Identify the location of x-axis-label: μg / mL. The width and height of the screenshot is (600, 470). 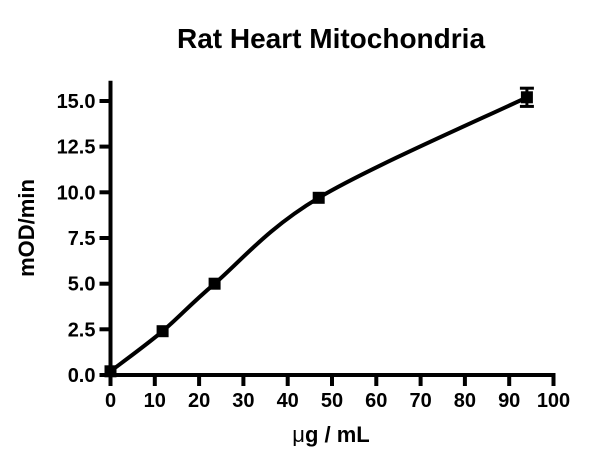
(330, 434).